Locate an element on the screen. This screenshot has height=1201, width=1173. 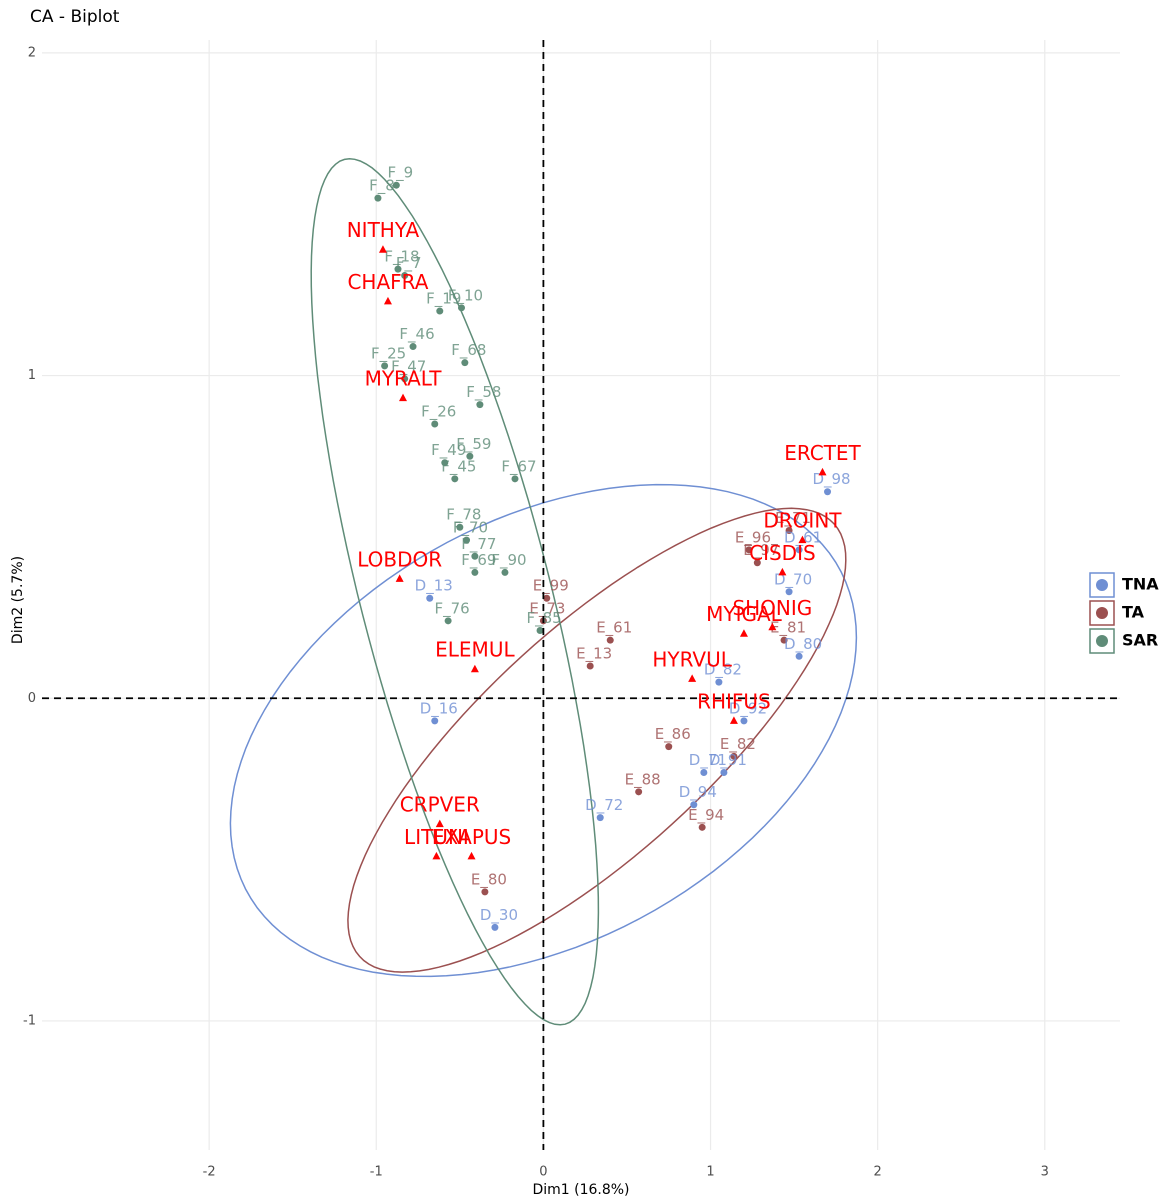
point-label: D_82 is located at coordinates (723, 670).